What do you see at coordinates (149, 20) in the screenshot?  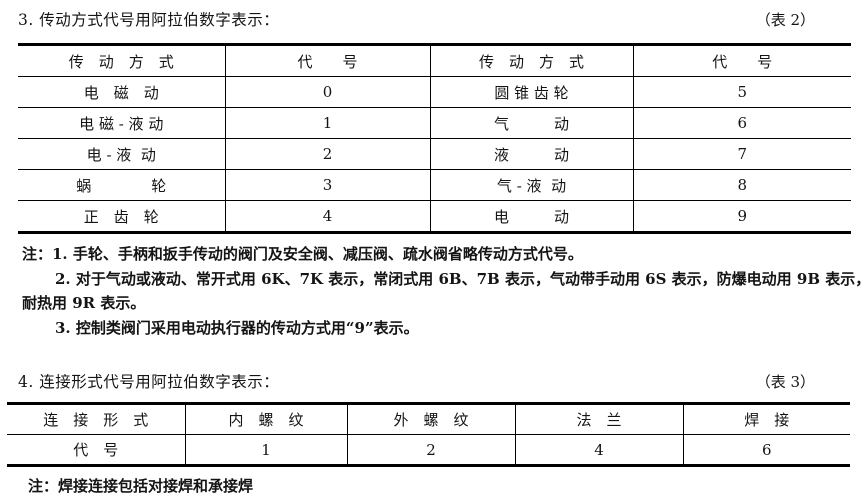 I see `section-3-heading: 3. 传动方式代号用阿拉伯数字表示：` at bounding box center [149, 20].